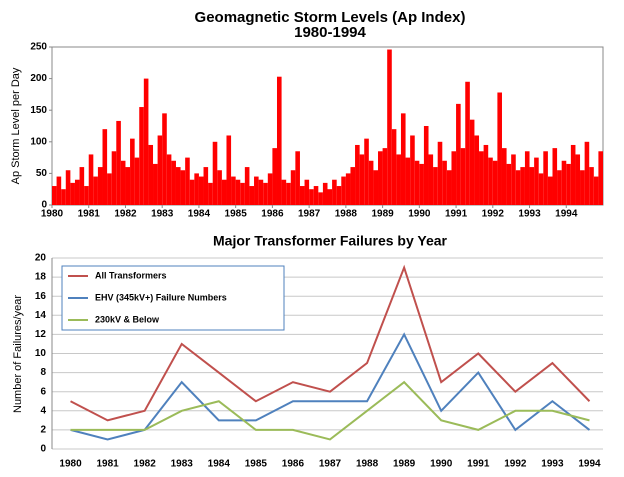  Describe the element at coordinates (38, 78) in the screenshot. I see `y-tick-label: 200` at that location.